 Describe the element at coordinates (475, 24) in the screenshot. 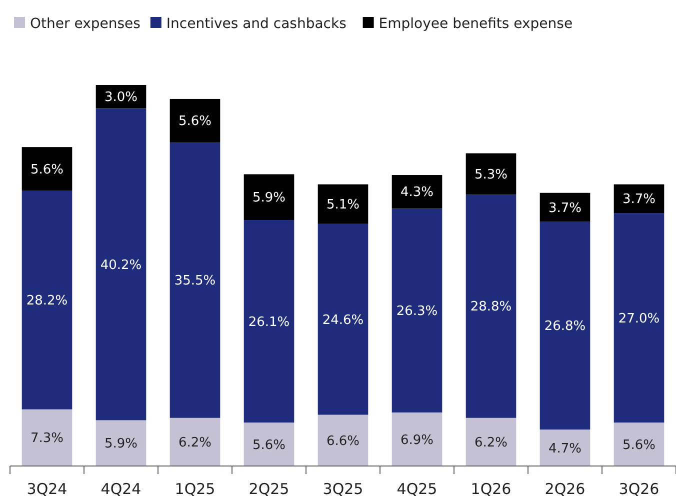

I see `legend-label: Employee benefits expense` at that location.